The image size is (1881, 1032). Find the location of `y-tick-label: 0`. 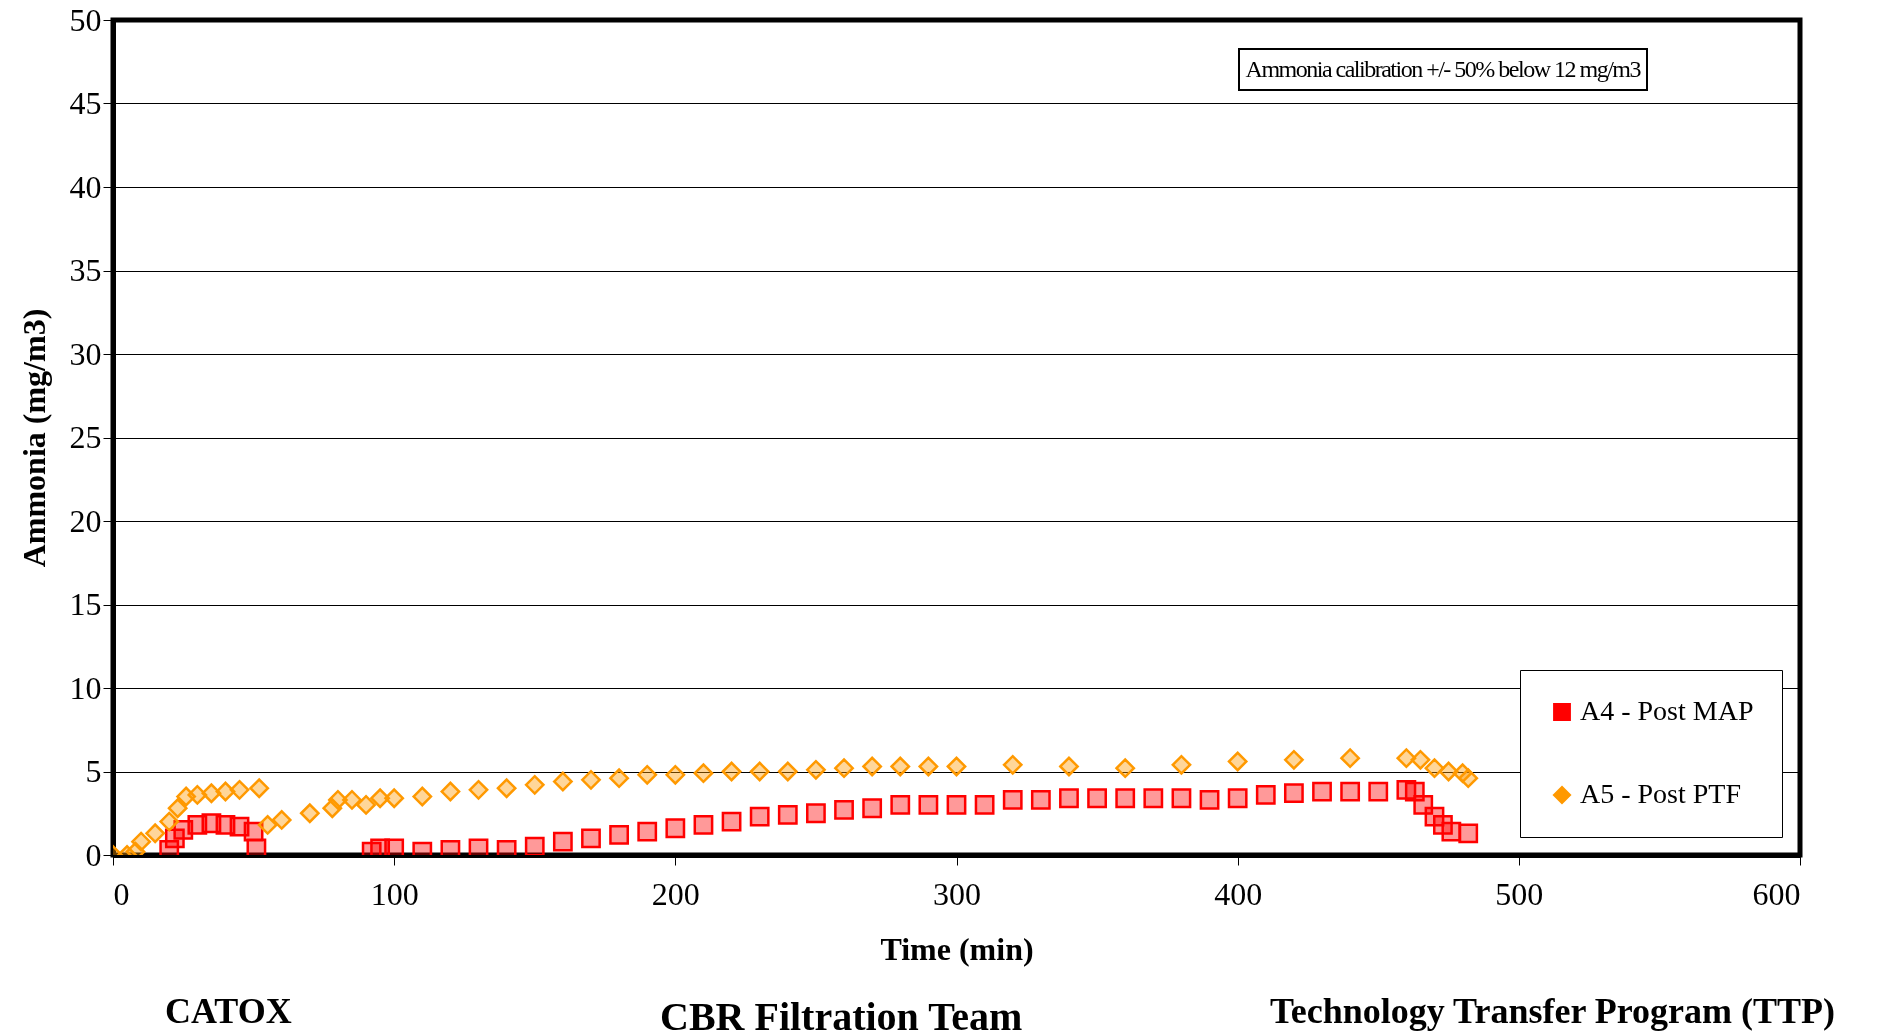

y-tick-label: 0 is located at coordinates (93, 854).